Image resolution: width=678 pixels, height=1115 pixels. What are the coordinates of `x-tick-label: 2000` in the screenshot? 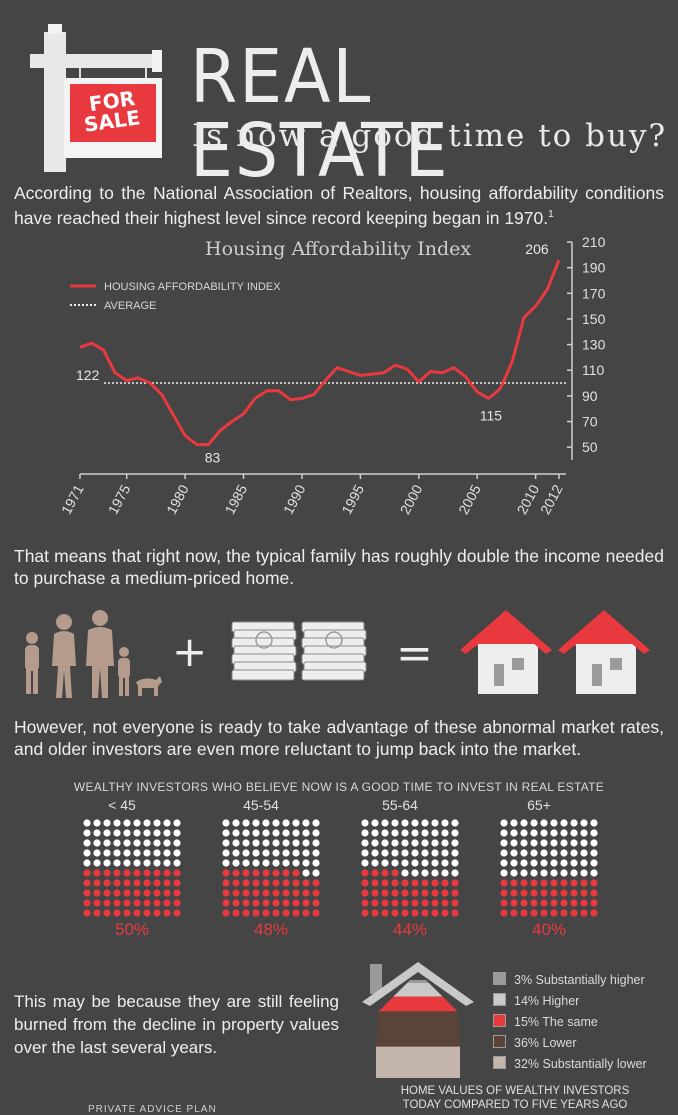 It's located at (411, 499).